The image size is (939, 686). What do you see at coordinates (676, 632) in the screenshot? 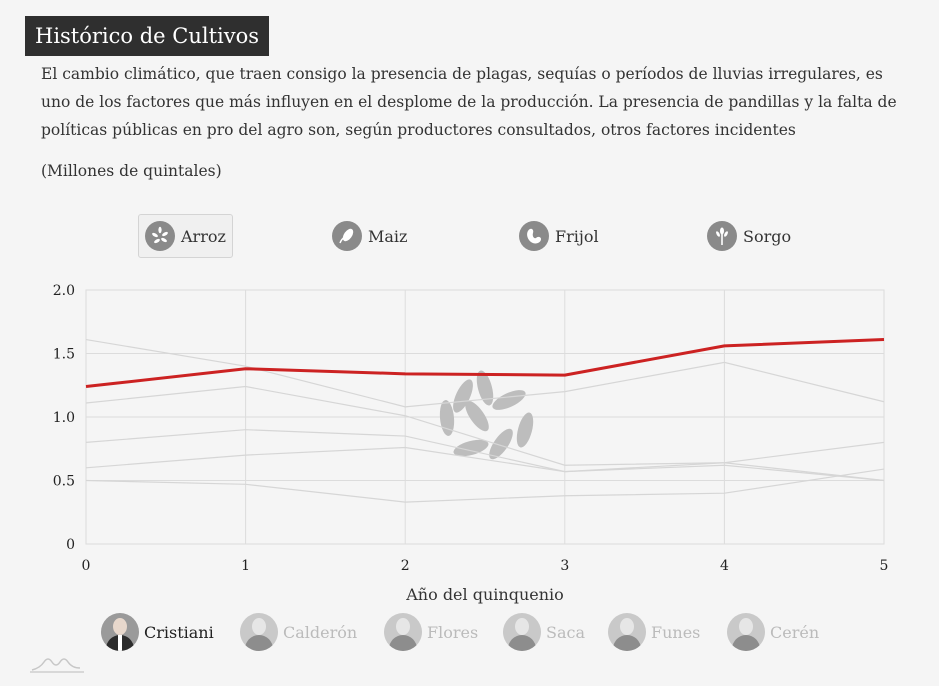
I see `president-label: Funes` at bounding box center [676, 632].